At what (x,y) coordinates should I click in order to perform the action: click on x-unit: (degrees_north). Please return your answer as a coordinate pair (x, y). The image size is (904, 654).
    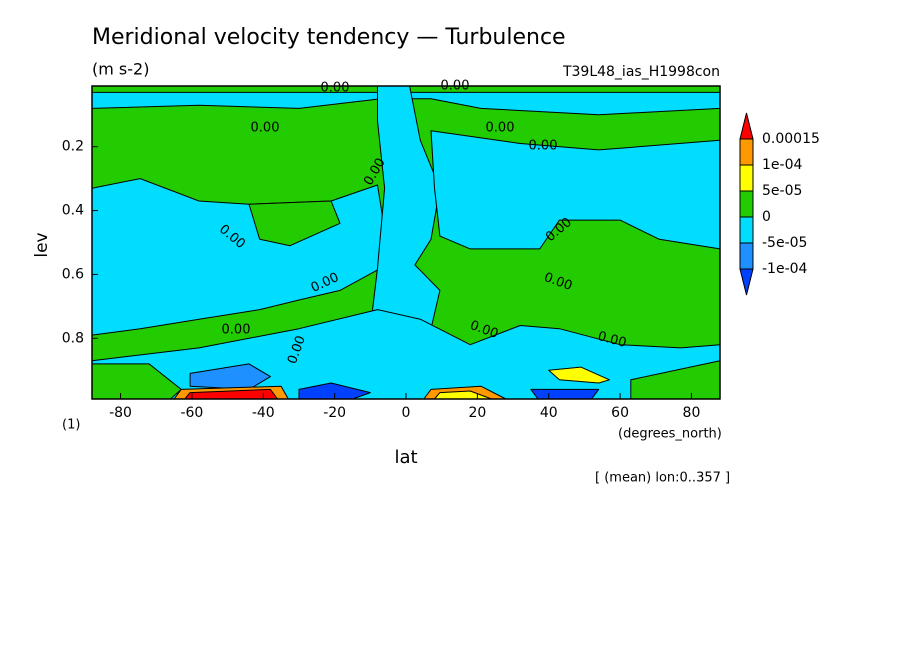
    Looking at the image, I should click on (670, 434).